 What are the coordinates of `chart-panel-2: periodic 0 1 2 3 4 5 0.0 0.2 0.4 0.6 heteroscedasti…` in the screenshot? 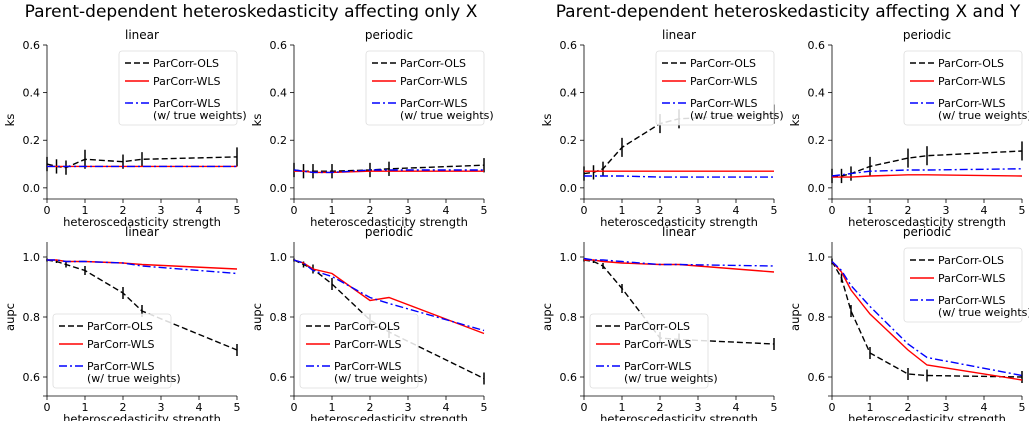 It's located at (372, 128).